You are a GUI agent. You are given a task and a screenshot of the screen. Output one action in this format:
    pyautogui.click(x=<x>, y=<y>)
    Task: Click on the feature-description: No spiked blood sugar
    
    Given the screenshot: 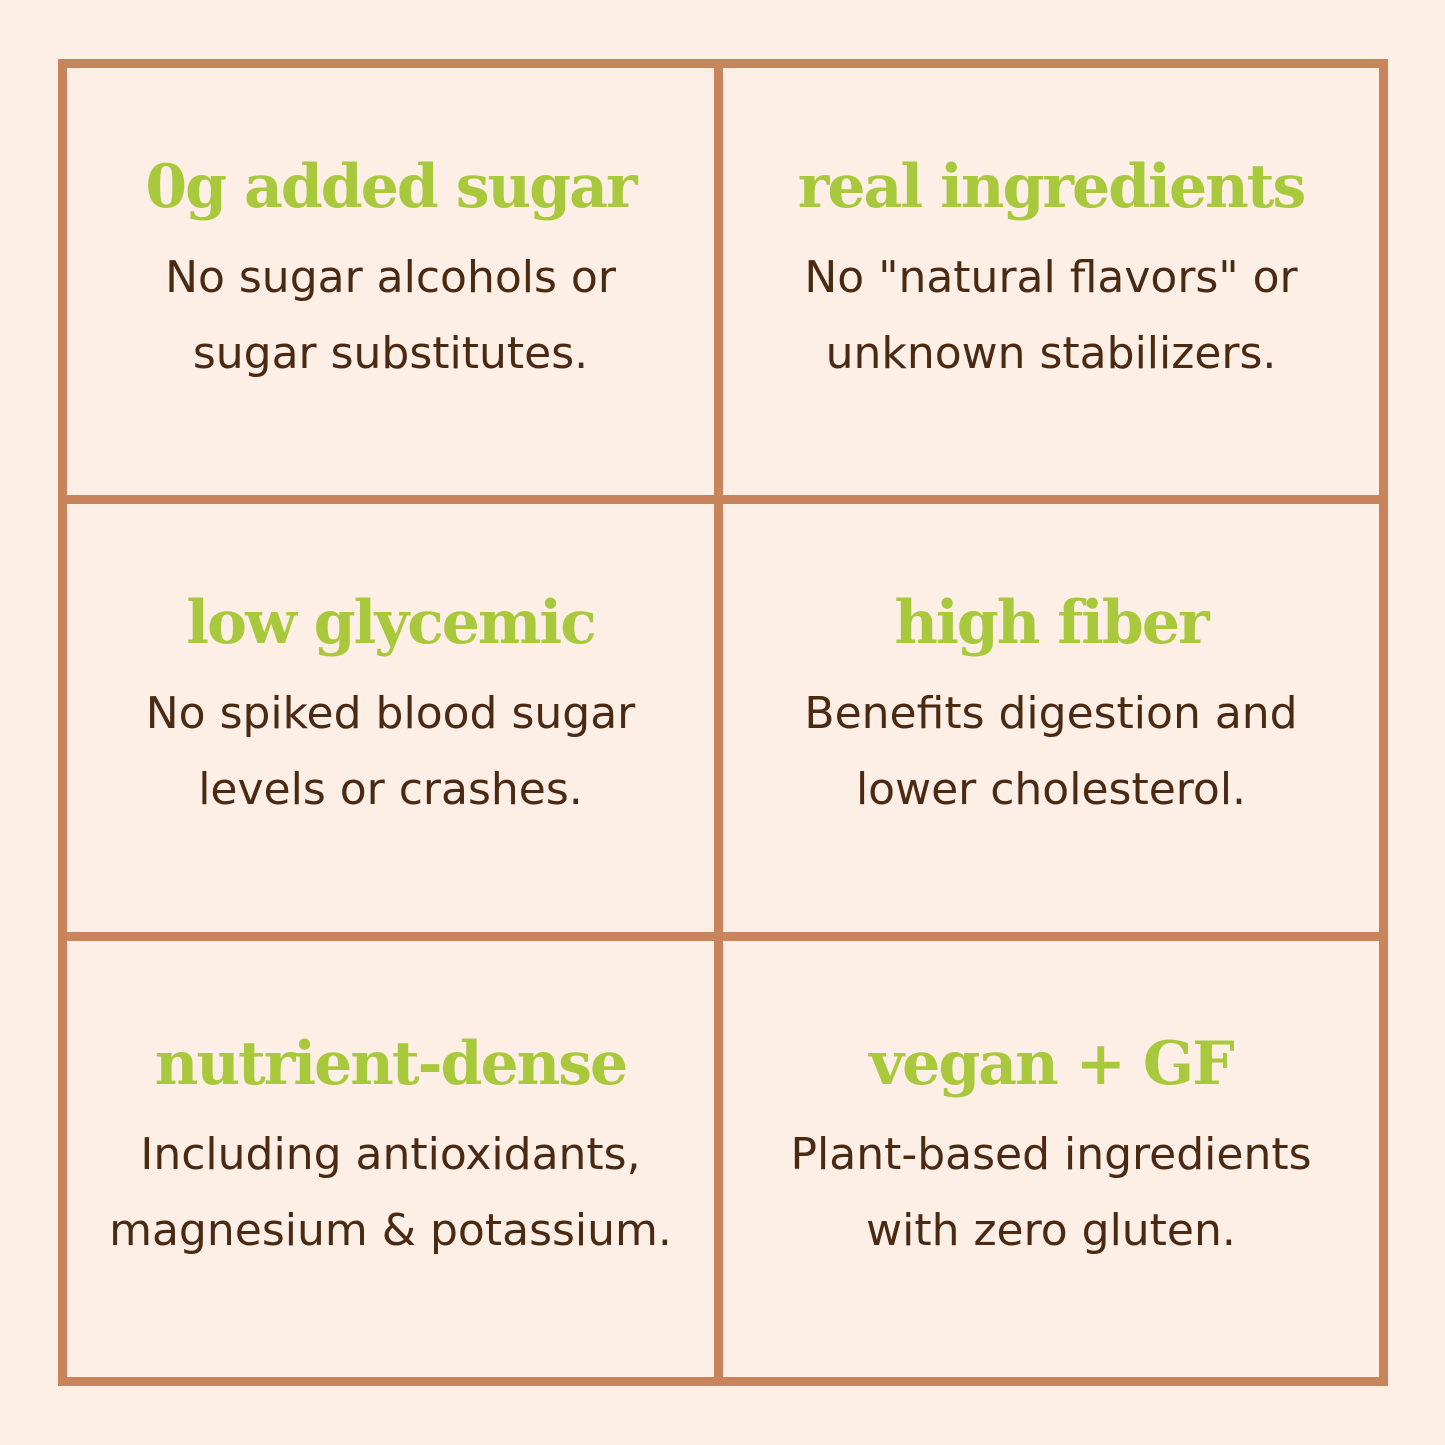 What is the action you would take?
    pyautogui.click(x=390, y=713)
    